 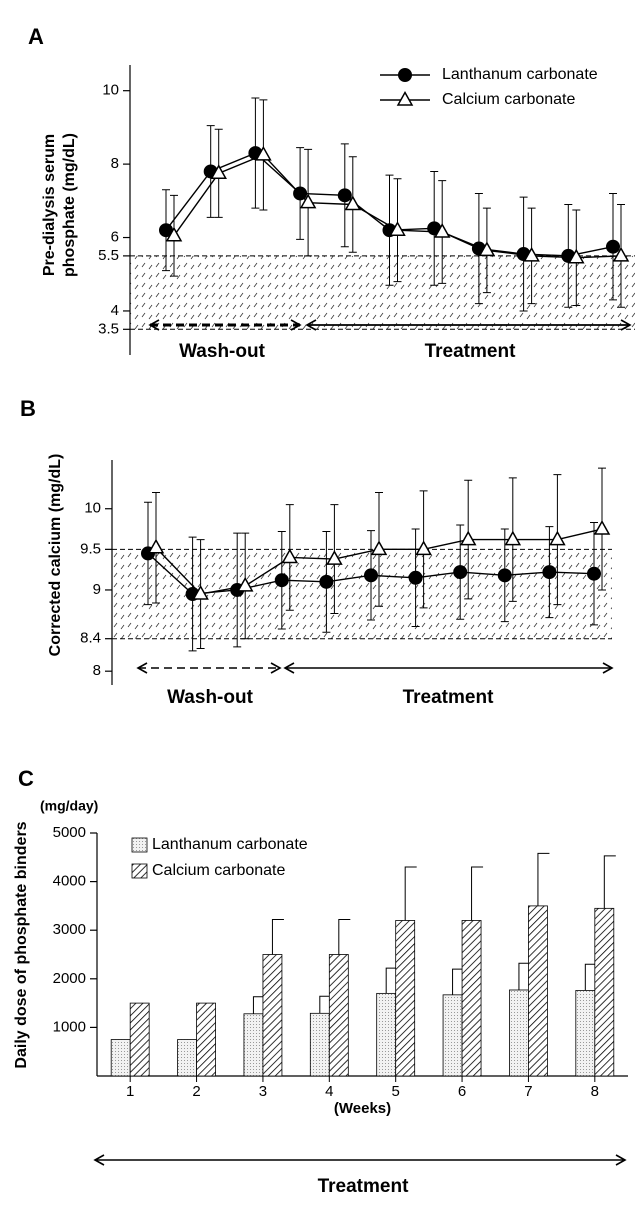 What do you see at coordinates (130, 1091) in the screenshot?
I see `x-tick-label: 1` at bounding box center [130, 1091].